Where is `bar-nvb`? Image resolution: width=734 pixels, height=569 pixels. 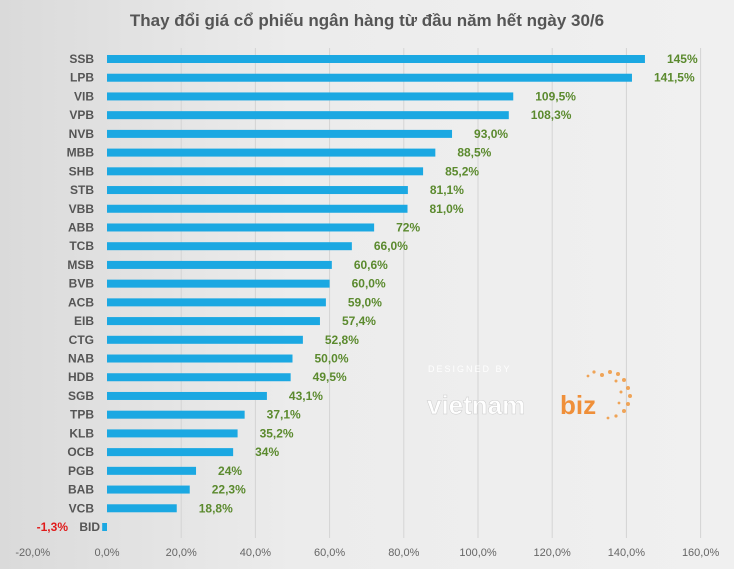
bar-nvb is located at coordinates (280, 133).